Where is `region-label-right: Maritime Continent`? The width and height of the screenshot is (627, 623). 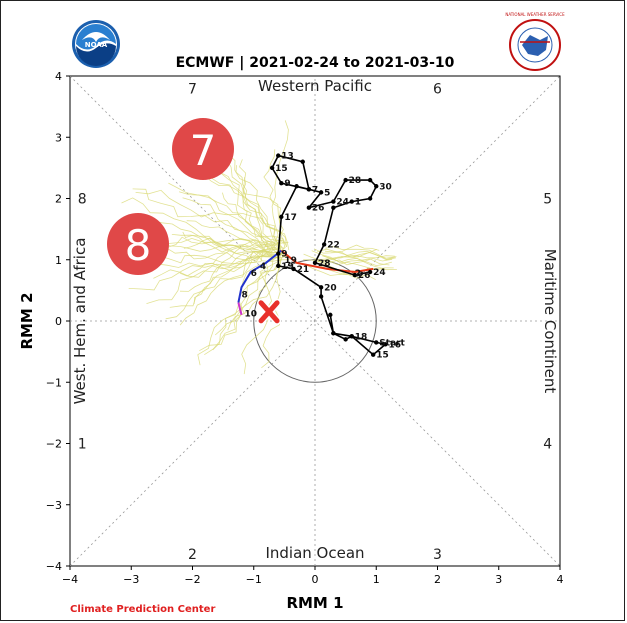
region-label-right: Maritime Continent is located at coordinates (550, 321).